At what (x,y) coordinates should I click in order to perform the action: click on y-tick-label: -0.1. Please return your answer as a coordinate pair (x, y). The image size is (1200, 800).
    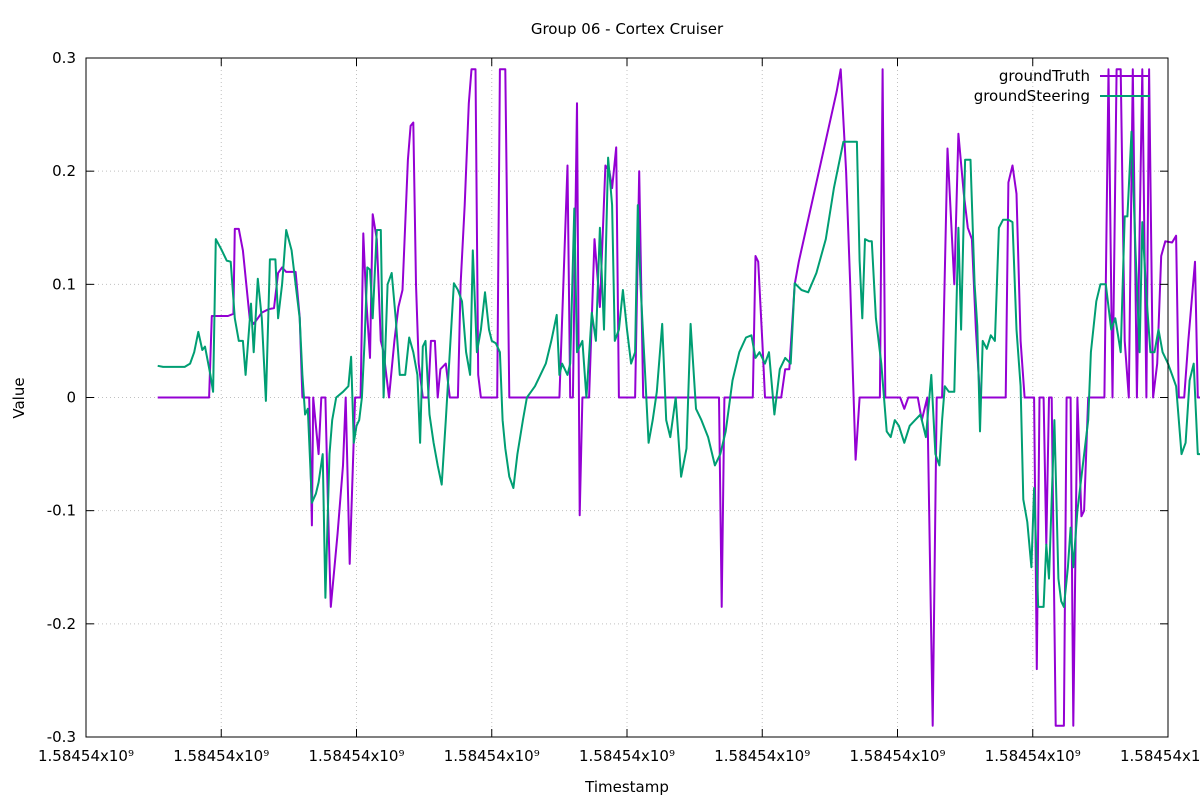
    Looking at the image, I should click on (61, 511).